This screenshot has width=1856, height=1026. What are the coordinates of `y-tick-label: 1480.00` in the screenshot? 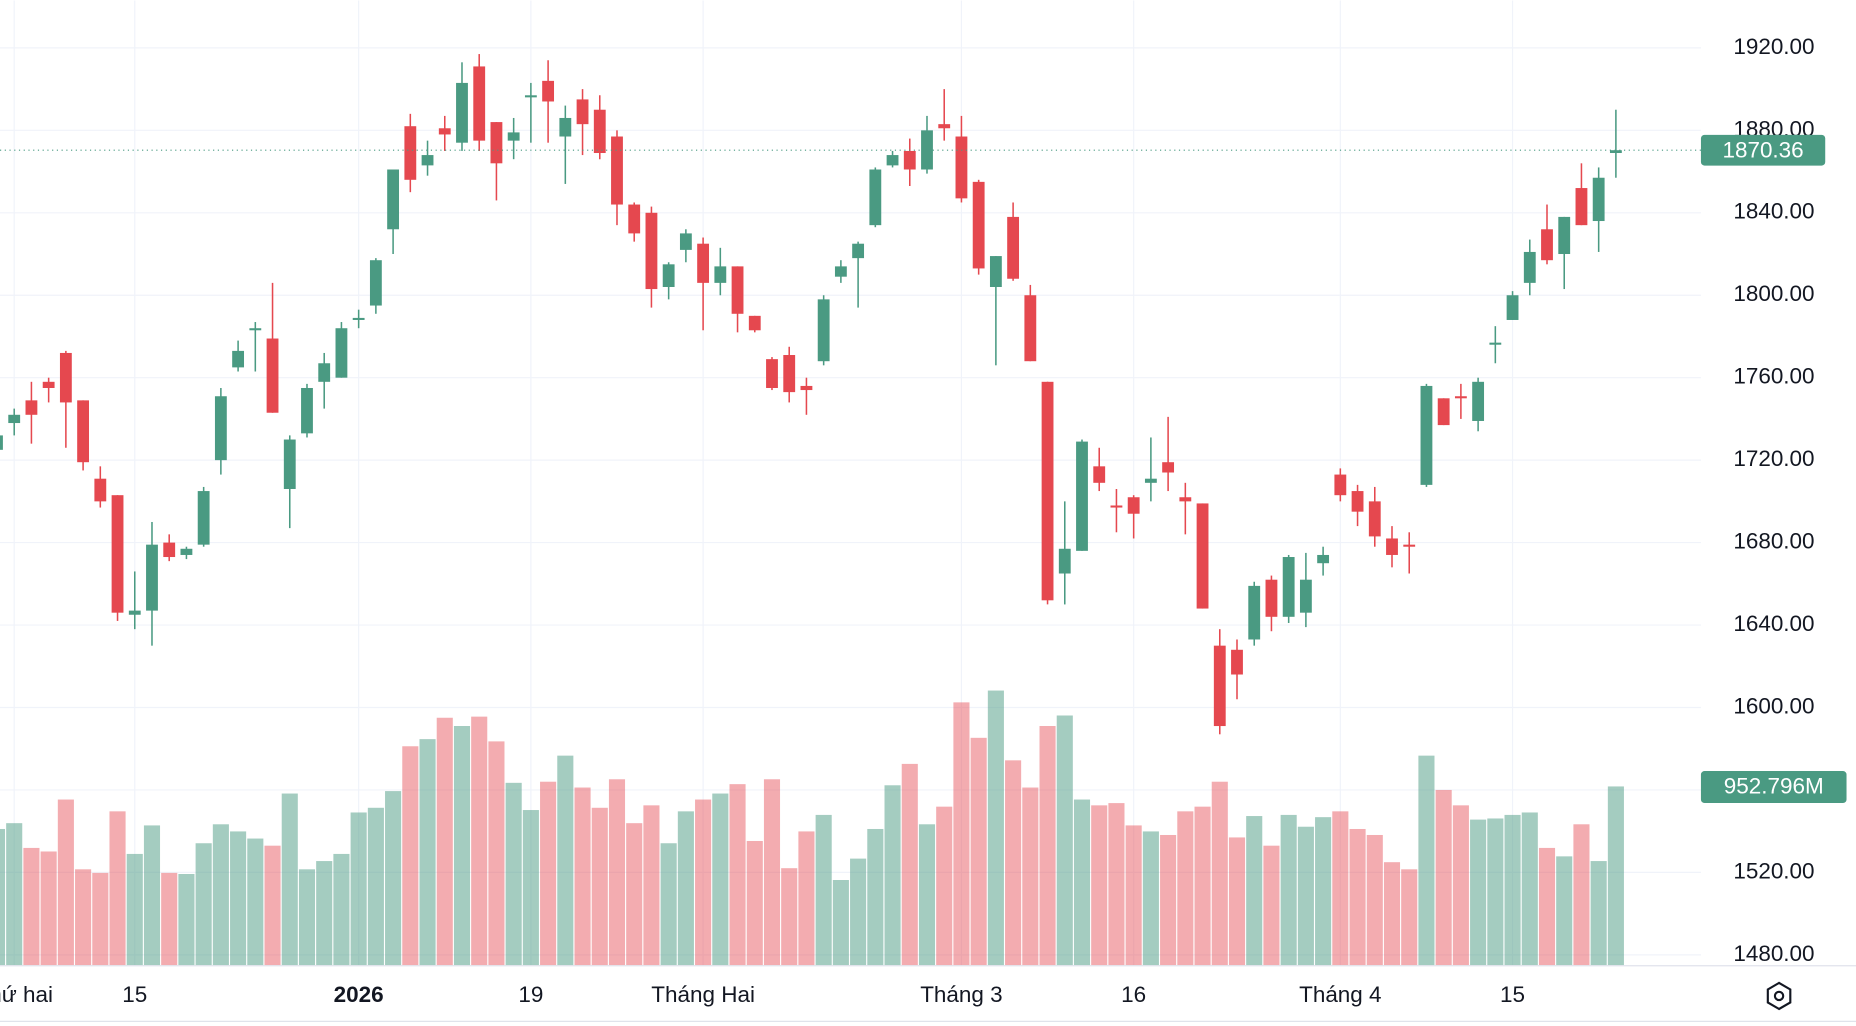 It's located at (1773, 953).